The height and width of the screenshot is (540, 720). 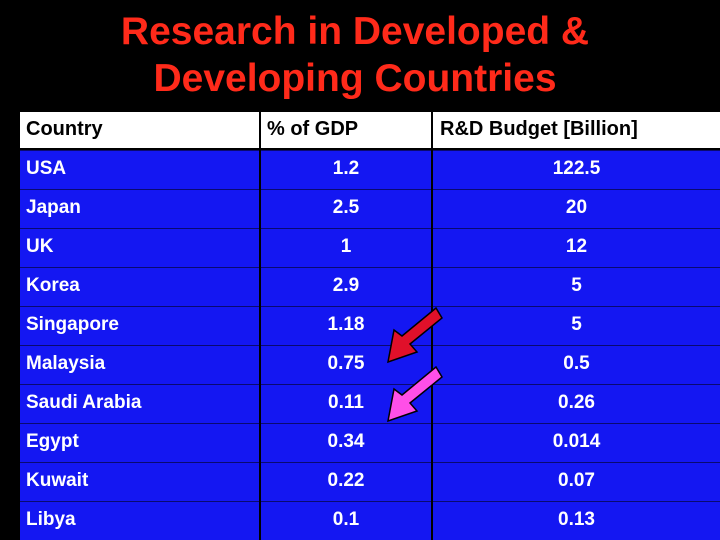 What do you see at coordinates (370, 442) in the screenshot?
I see `table-row: Egypt 0.34 0.014` at bounding box center [370, 442].